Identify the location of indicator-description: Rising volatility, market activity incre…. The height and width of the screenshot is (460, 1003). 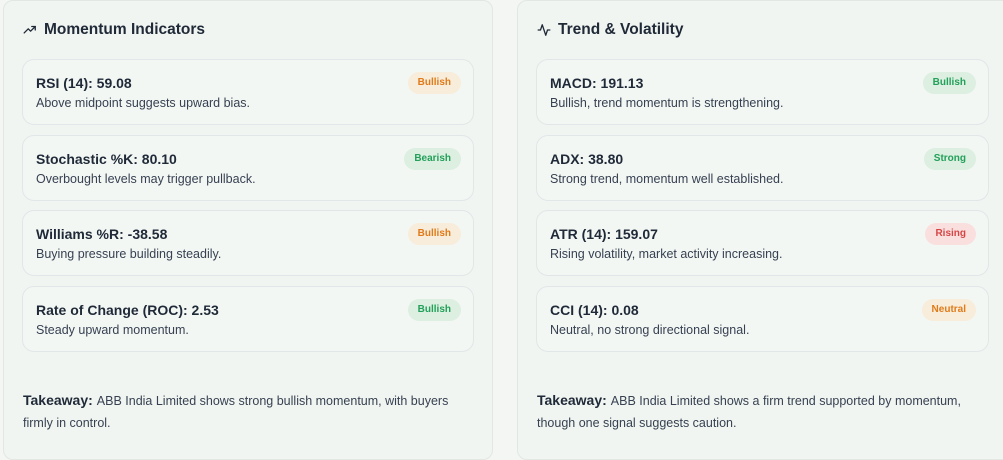
(666, 254).